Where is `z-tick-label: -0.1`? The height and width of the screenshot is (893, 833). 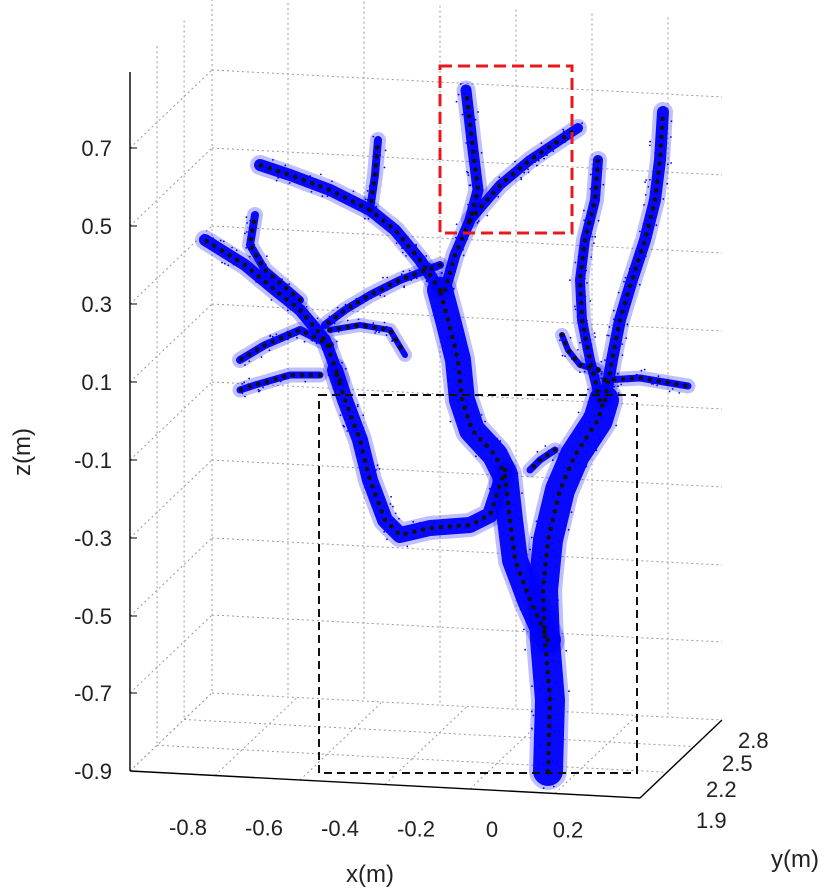
z-tick-label: -0.1 is located at coordinates (93, 460).